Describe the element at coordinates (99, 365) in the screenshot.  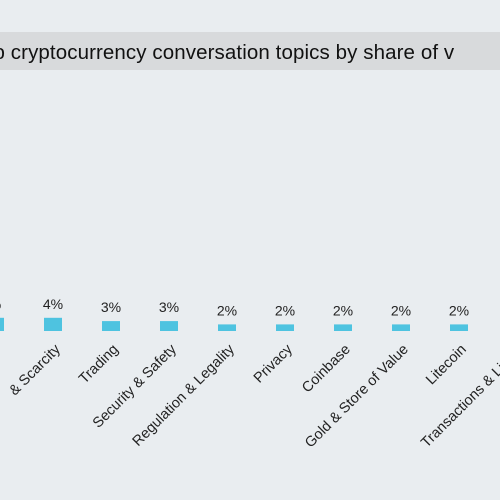
I see `category-label: Trading` at that location.